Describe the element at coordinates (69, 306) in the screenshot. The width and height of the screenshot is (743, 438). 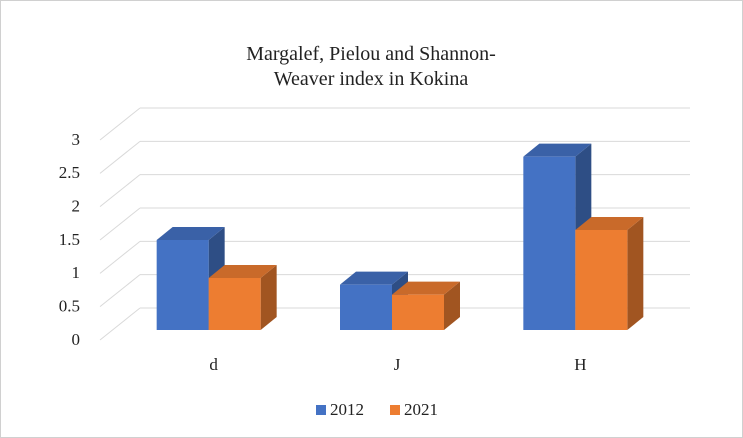
I see `y-tick-label: 0.5` at that location.